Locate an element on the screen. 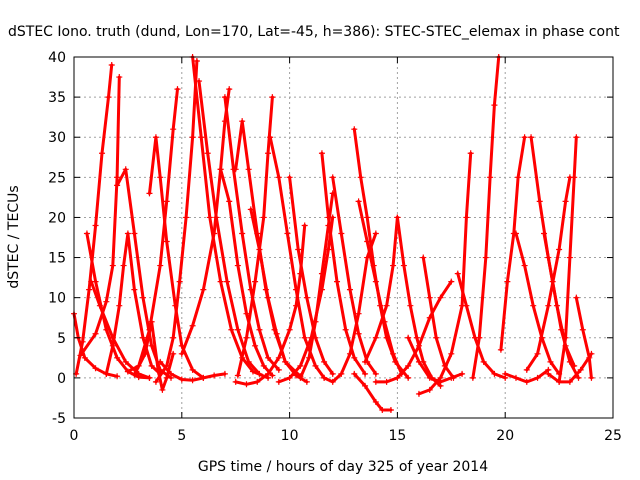  x-tick-label: 25 is located at coordinates (613, 436).